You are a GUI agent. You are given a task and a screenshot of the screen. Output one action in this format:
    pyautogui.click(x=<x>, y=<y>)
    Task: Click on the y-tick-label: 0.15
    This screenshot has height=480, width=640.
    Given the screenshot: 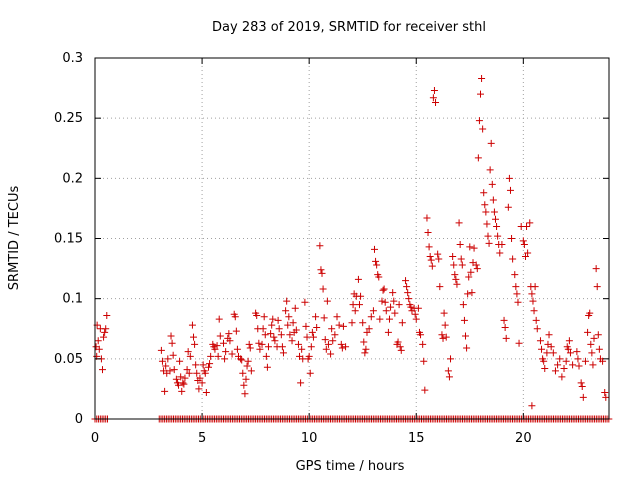 What is the action you would take?
    pyautogui.click(x=68, y=239)
    